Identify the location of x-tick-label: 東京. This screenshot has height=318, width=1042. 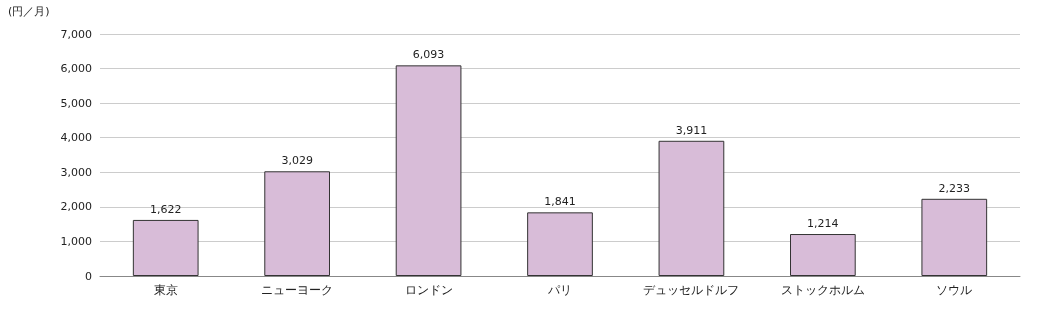
(165, 290).